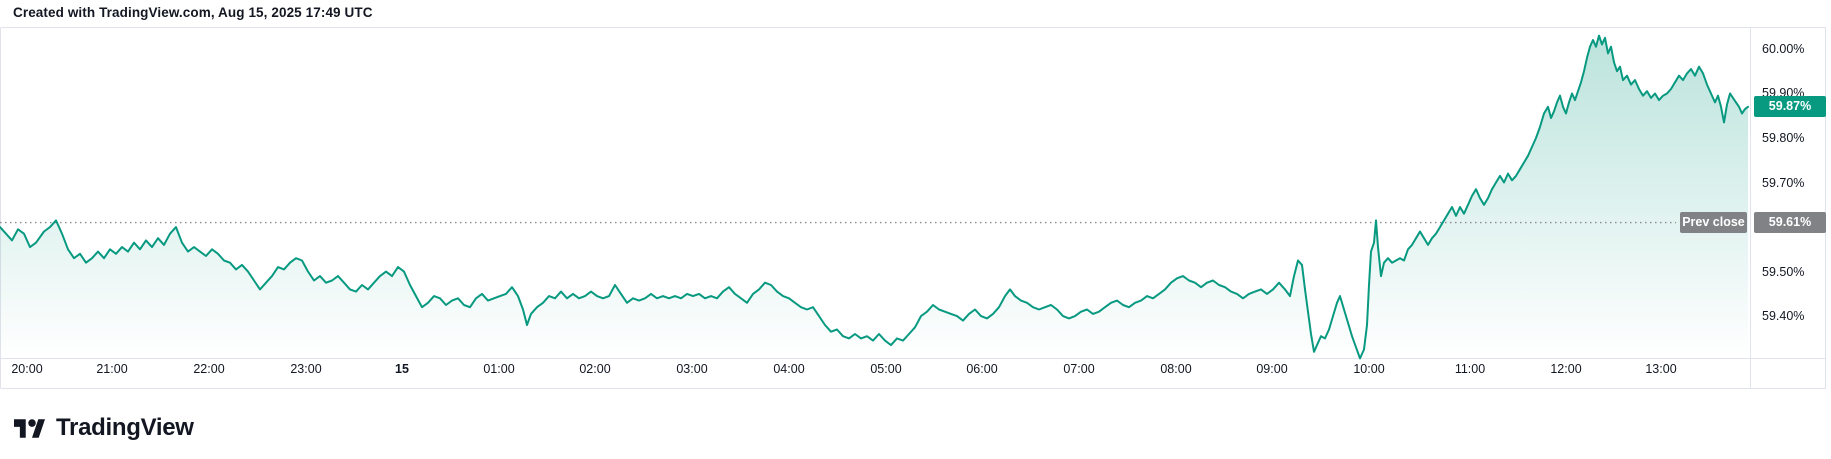 The height and width of the screenshot is (459, 1831). I want to click on time-tick-label: 15, so click(402, 369).